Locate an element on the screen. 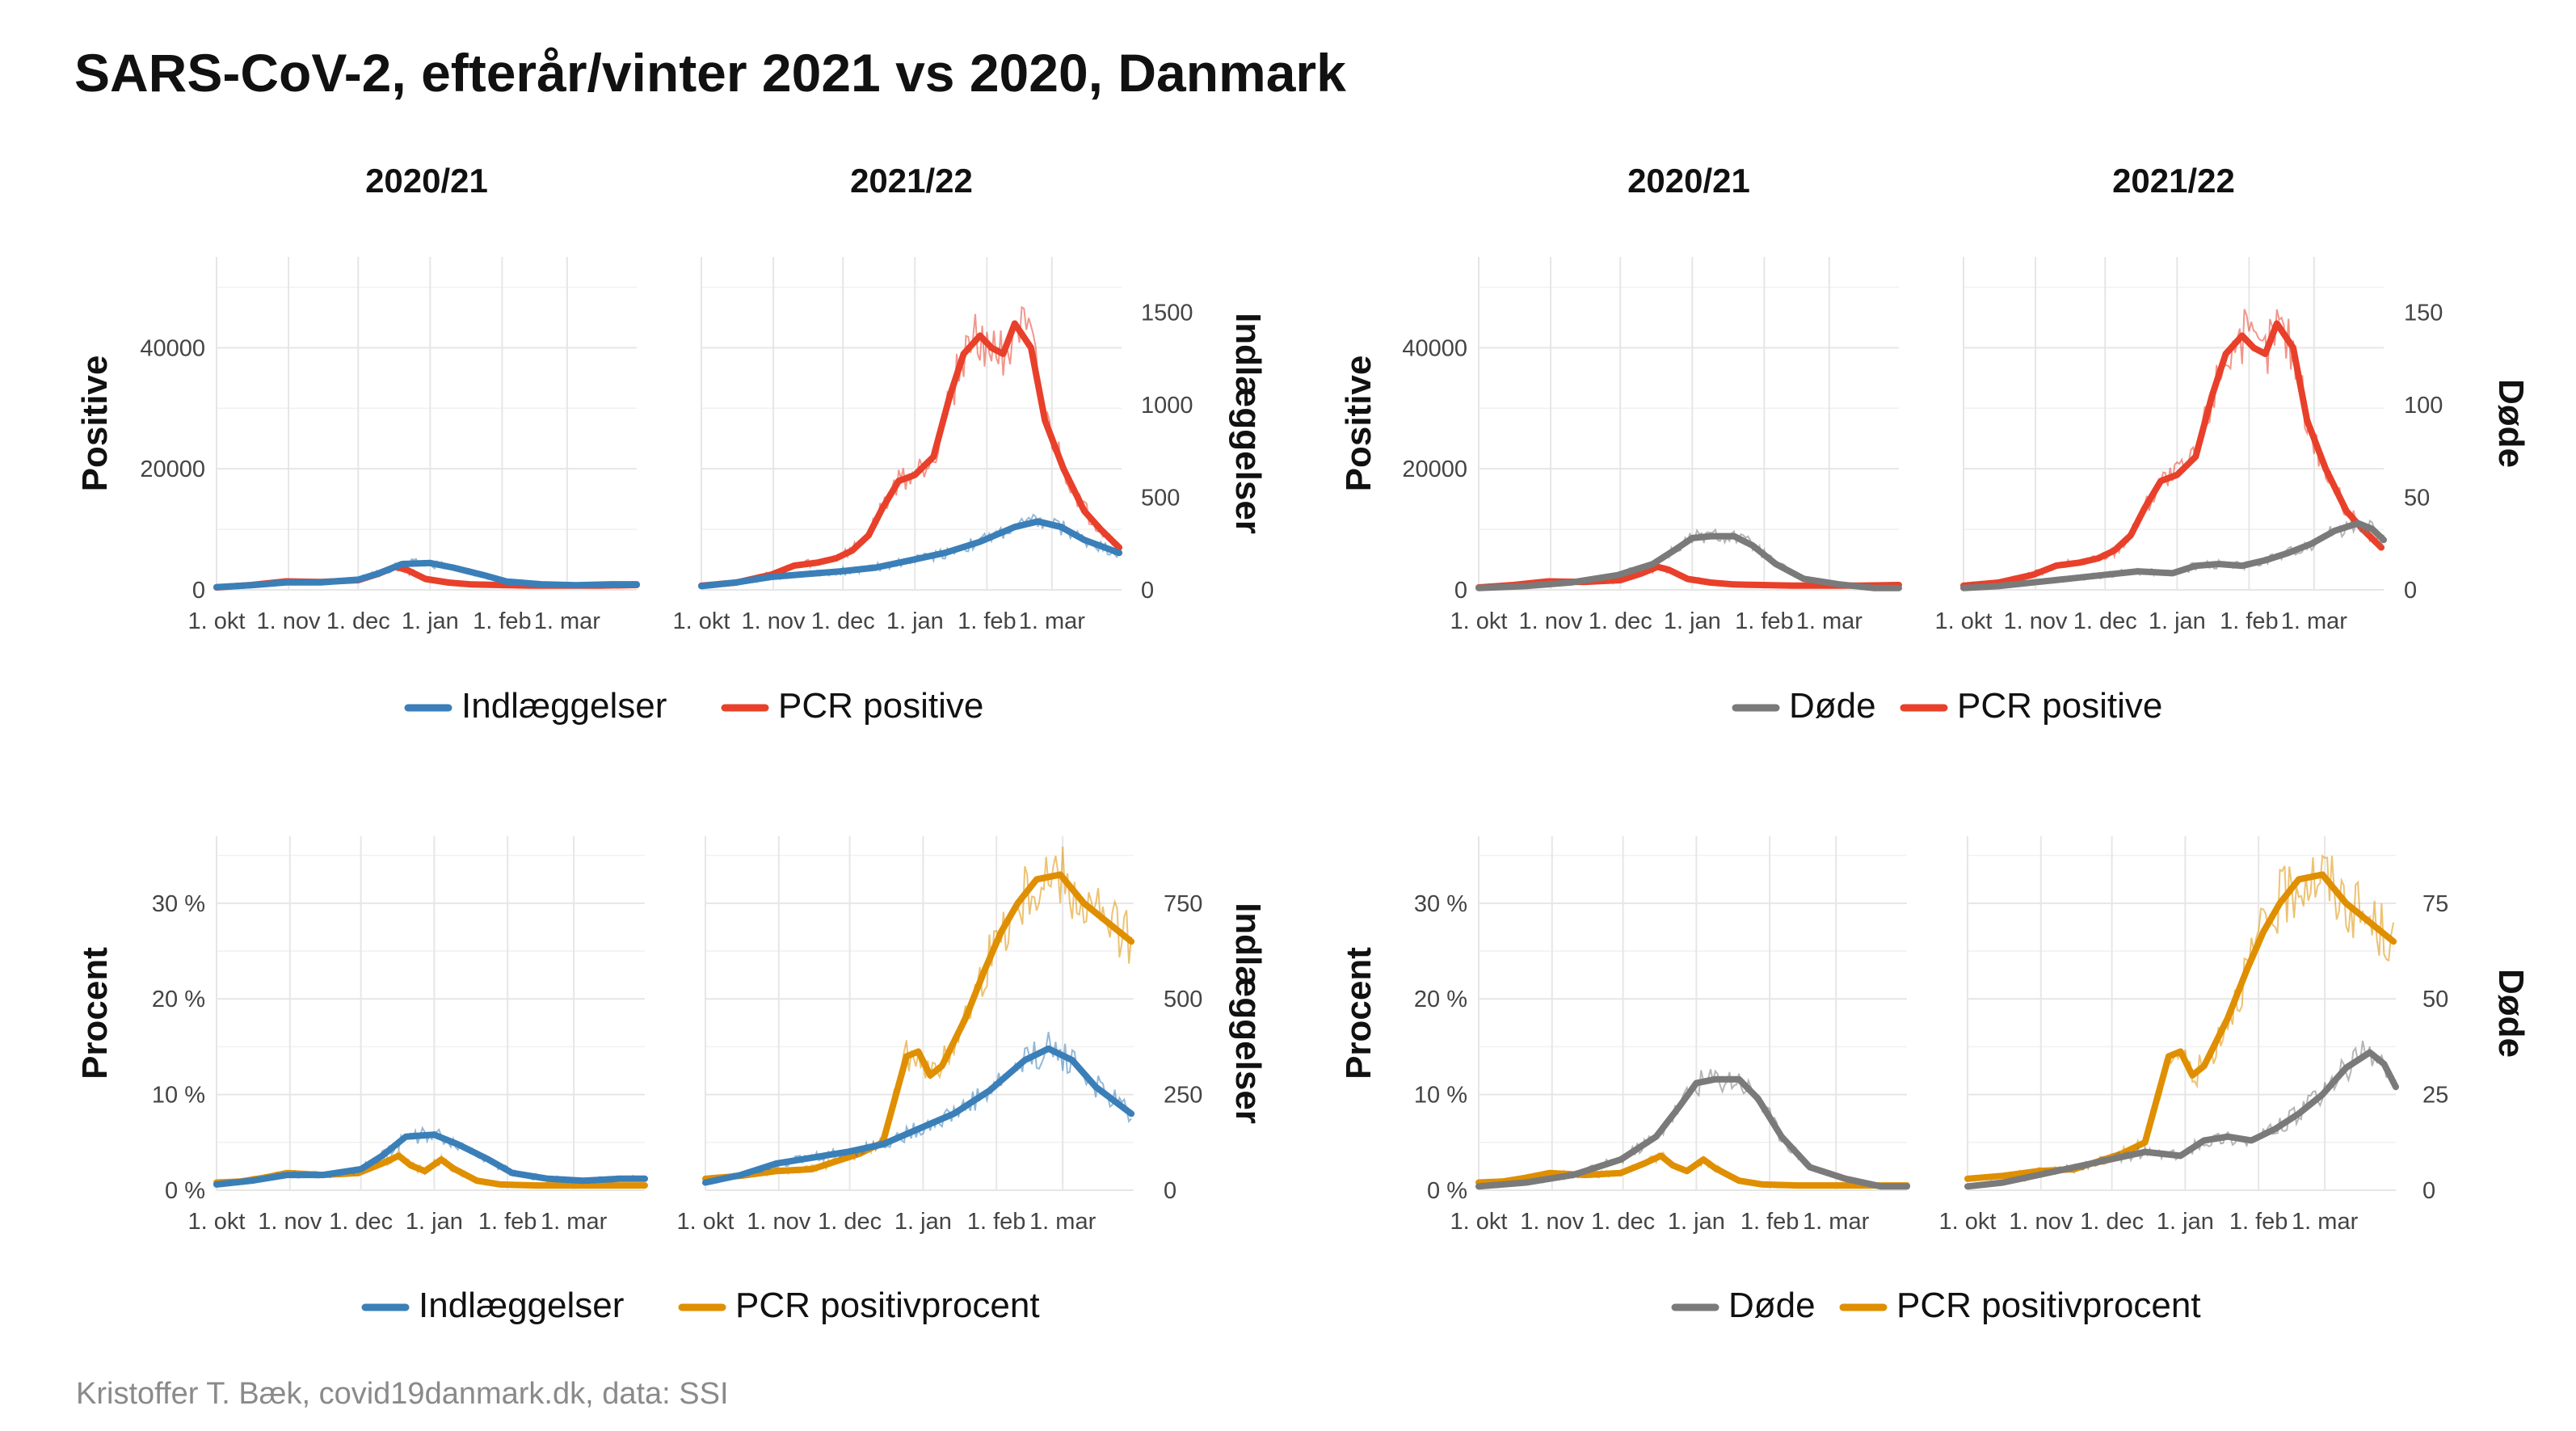 The width and height of the screenshot is (2576, 1431). legend-label: Indlæggelser is located at coordinates (521, 1305).